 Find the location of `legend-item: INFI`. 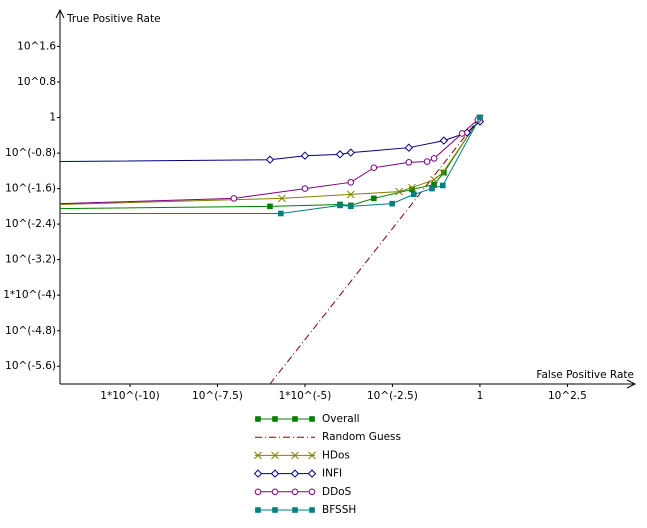

legend-item: INFI is located at coordinates (297, 474).